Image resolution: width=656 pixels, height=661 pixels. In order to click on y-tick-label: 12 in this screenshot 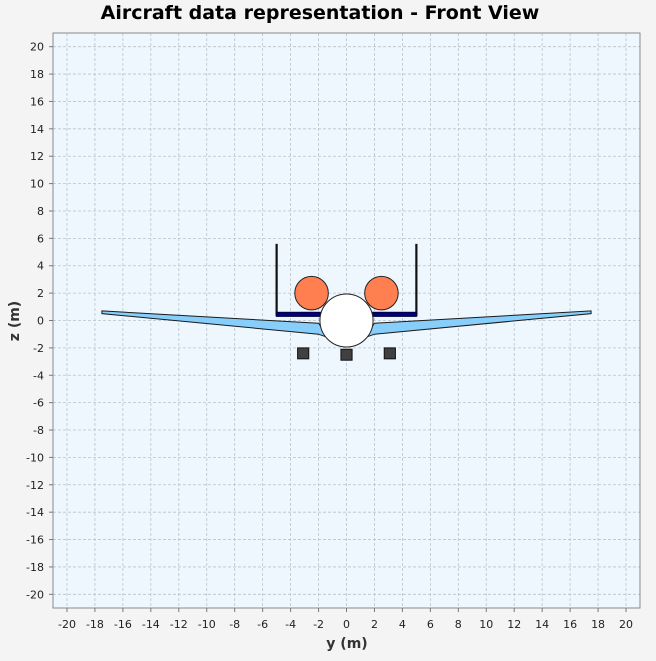, I will do `click(37, 156)`.